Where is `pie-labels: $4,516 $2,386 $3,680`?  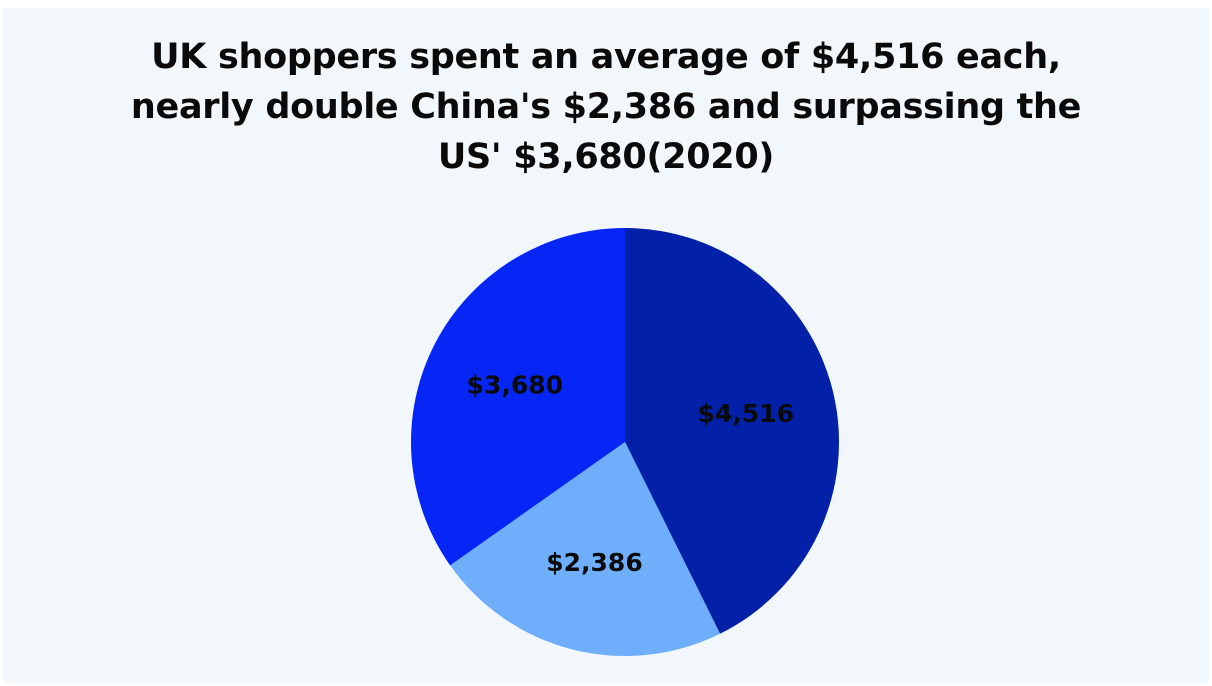 pie-labels: $4,516 $2,386 $3,680 is located at coordinates (630, 473).